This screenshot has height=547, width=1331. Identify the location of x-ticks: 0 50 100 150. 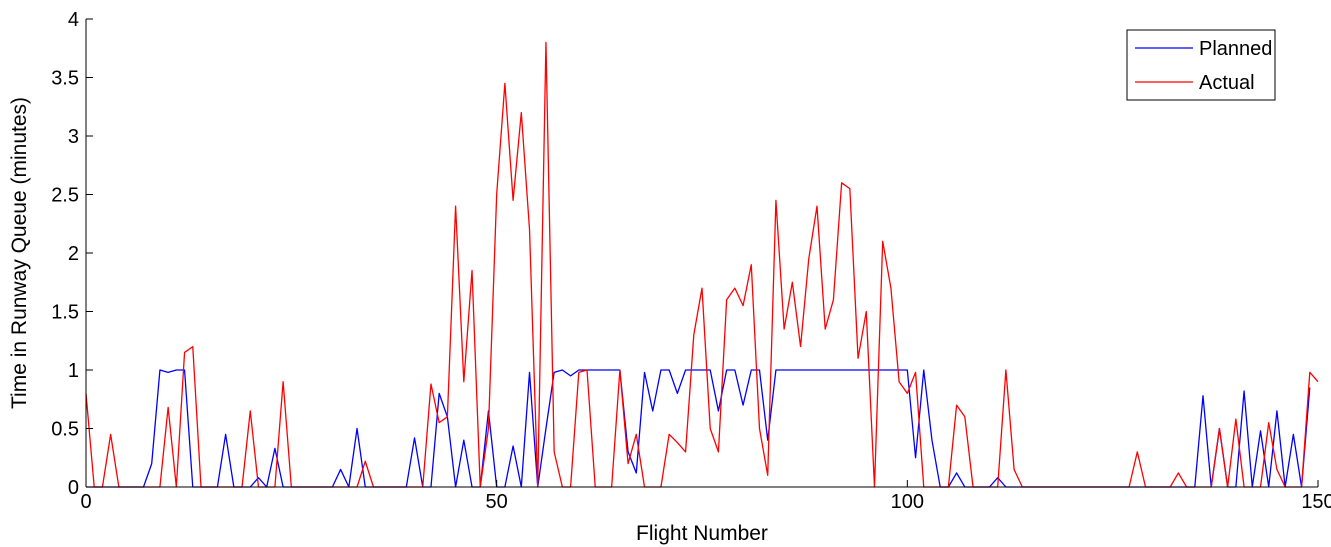
(705, 496).